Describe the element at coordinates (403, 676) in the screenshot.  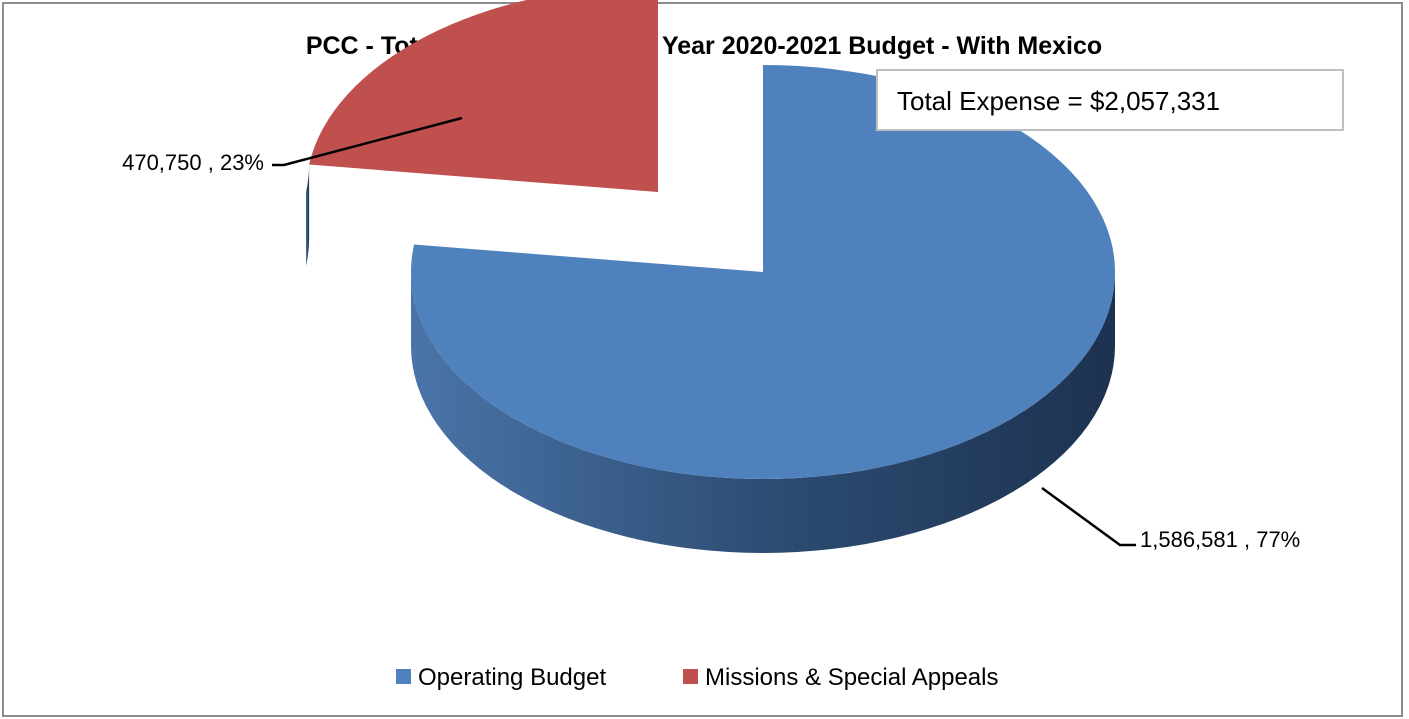
I see `legend-swatch-operating-budget` at that location.